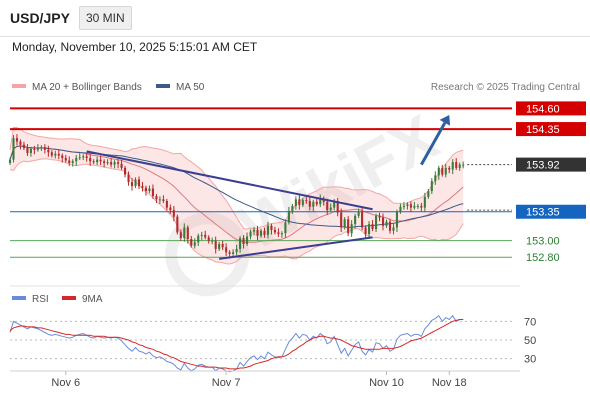 Image resolution: width=590 pixels, height=400 pixels. Describe the element at coordinates (92, 299) in the screenshot. I see `rsi-ma-legend-label: 9MA` at that location.